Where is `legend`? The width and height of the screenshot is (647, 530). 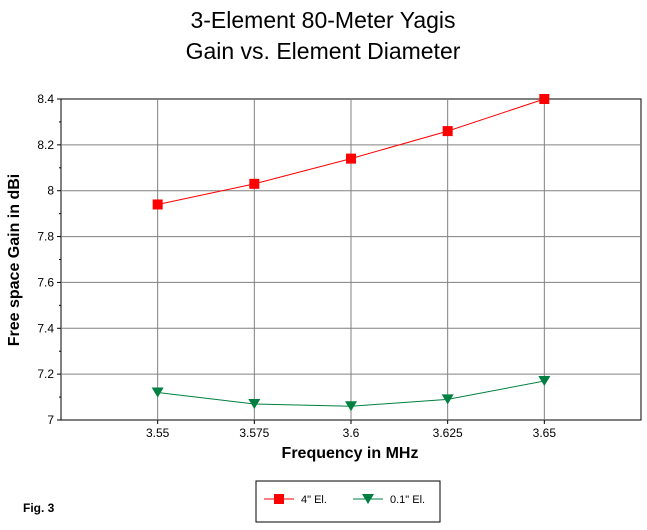
legend is located at coordinates (348, 501).